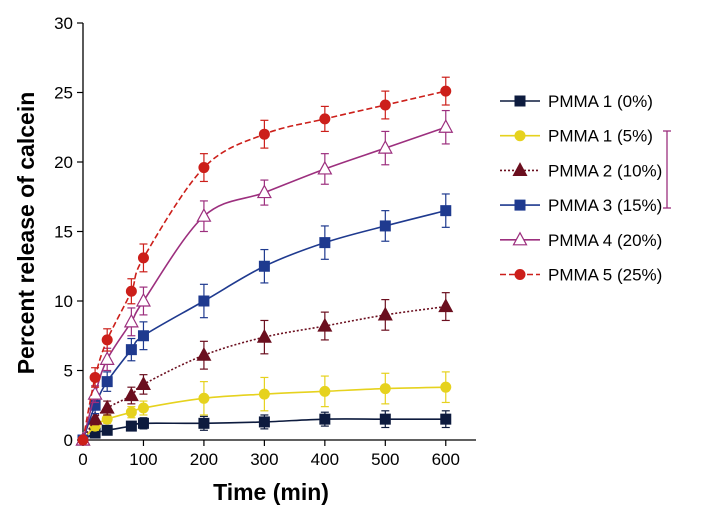 This screenshot has height=519, width=704. I want to click on legend-entry-4: PMMA 3 (15%), so click(581, 205).